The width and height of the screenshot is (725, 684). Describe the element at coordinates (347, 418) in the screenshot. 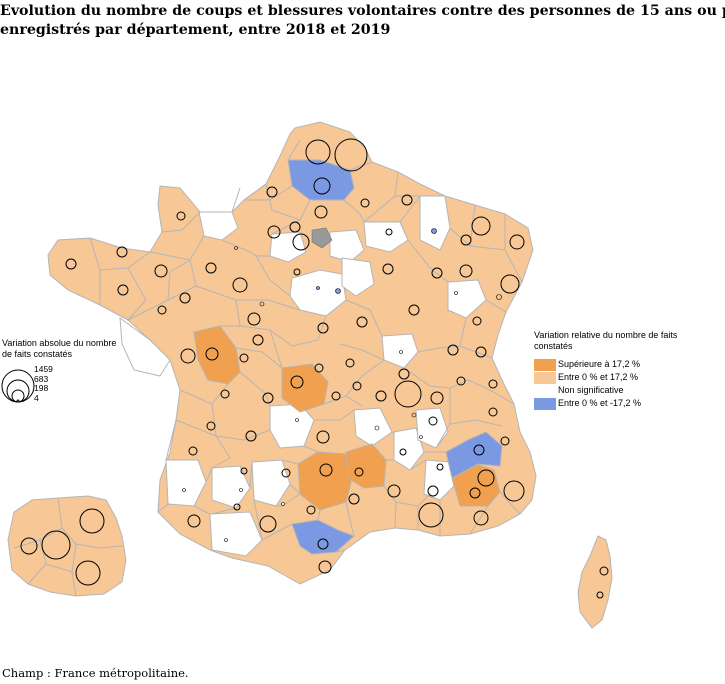

I see `strong-increase-departments` at that location.